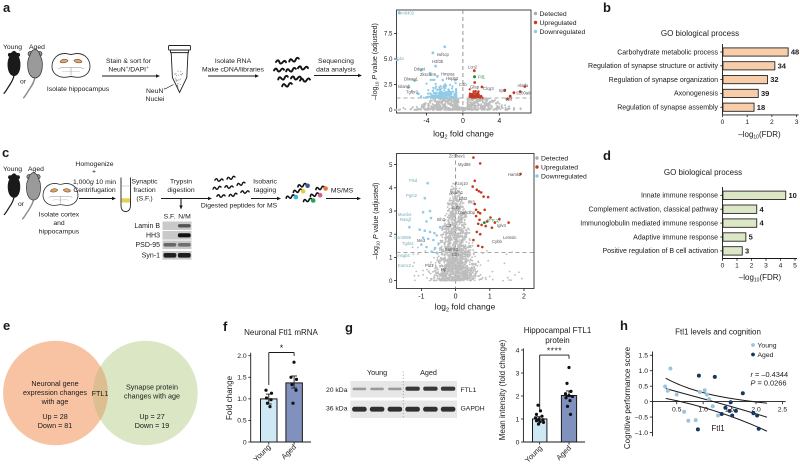 The width and height of the screenshot is (800, 474). Describe the element at coordinates (448, 74) in the screenshot. I see `svg-text: Hmpua` at that location.